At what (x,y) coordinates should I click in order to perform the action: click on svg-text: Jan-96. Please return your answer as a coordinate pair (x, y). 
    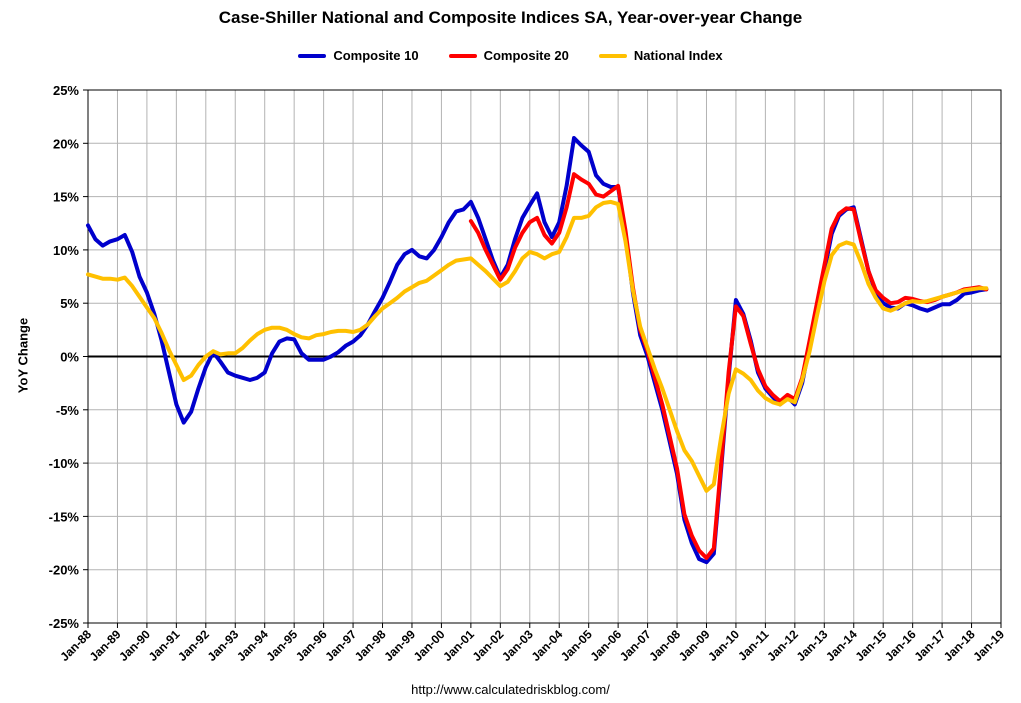
    Looking at the image, I should click on (311, 645).